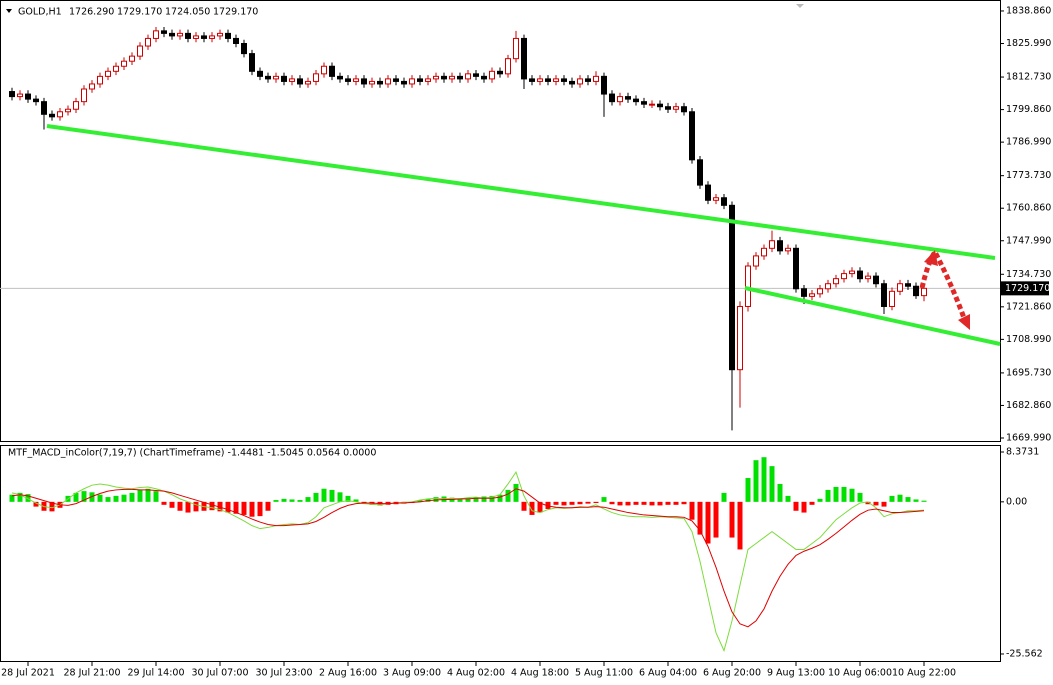 This screenshot has height=685, width=1053. Describe the element at coordinates (604, 673) in the screenshot. I see `x-tick-label: 5 Aug 11:00` at that location.